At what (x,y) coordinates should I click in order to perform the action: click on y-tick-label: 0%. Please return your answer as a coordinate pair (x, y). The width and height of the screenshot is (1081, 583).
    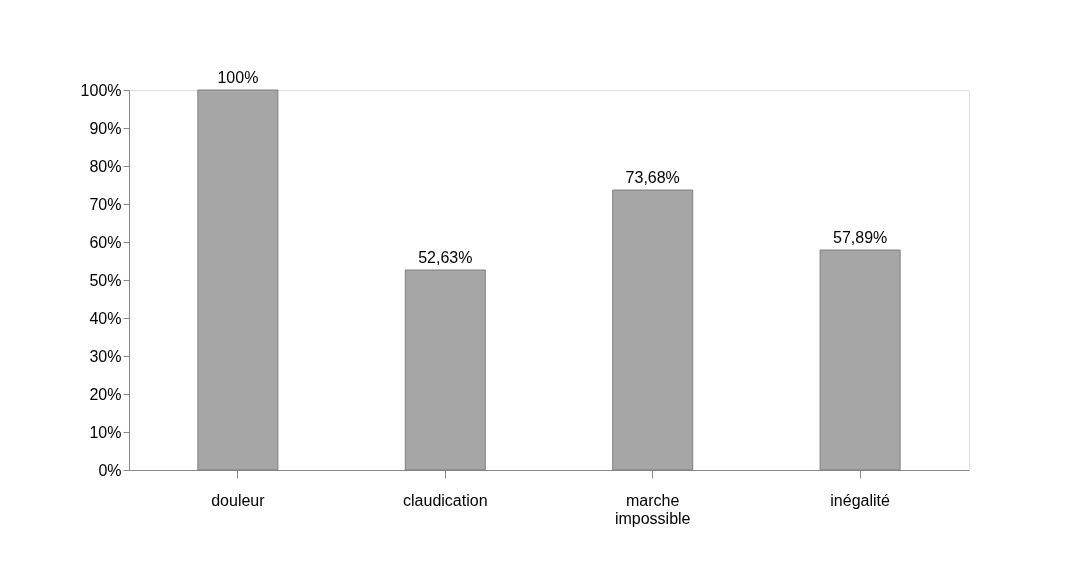
    Looking at the image, I should click on (110, 470).